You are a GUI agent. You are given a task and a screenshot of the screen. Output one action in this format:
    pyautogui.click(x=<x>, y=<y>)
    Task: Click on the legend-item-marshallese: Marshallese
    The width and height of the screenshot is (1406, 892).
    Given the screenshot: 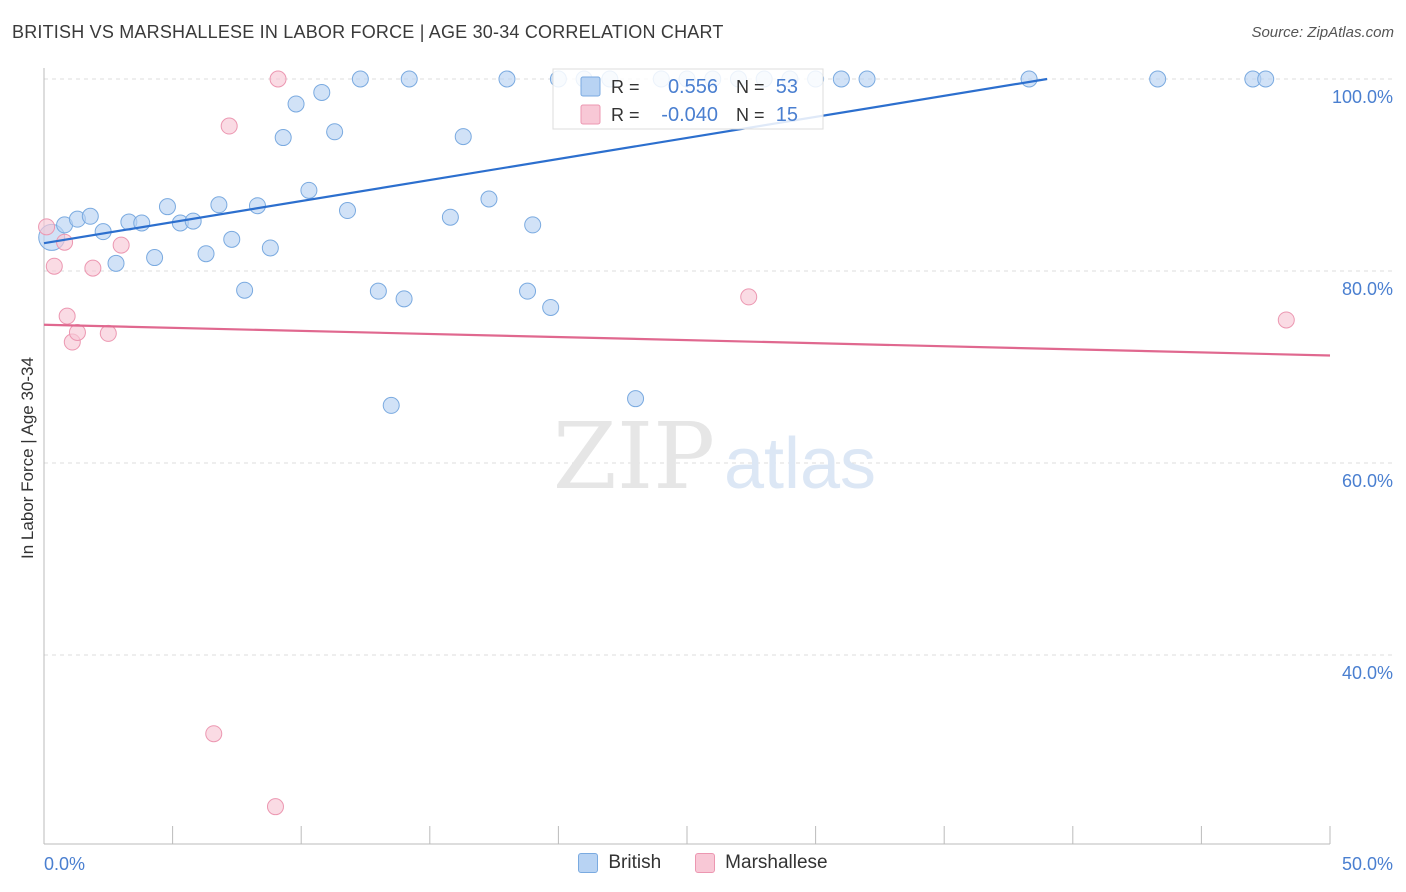 What is the action you would take?
    pyautogui.click(x=761, y=863)
    